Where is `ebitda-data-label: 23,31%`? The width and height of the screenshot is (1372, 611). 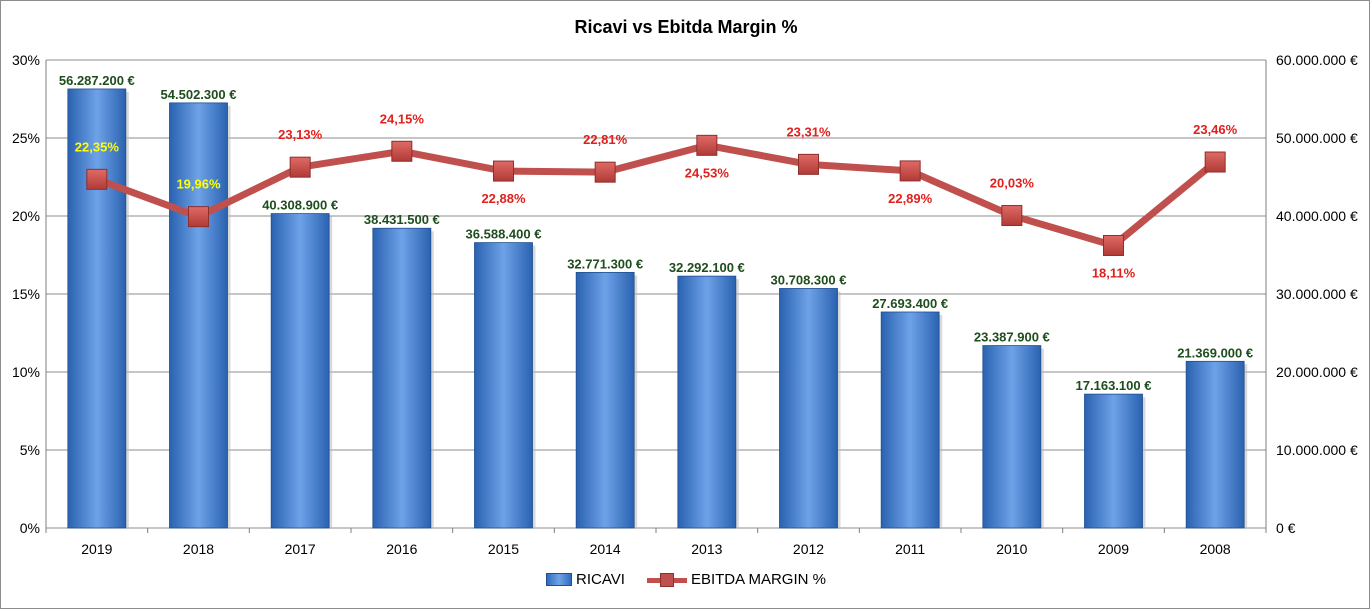
ebitda-data-label: 23,31% is located at coordinates (808, 131).